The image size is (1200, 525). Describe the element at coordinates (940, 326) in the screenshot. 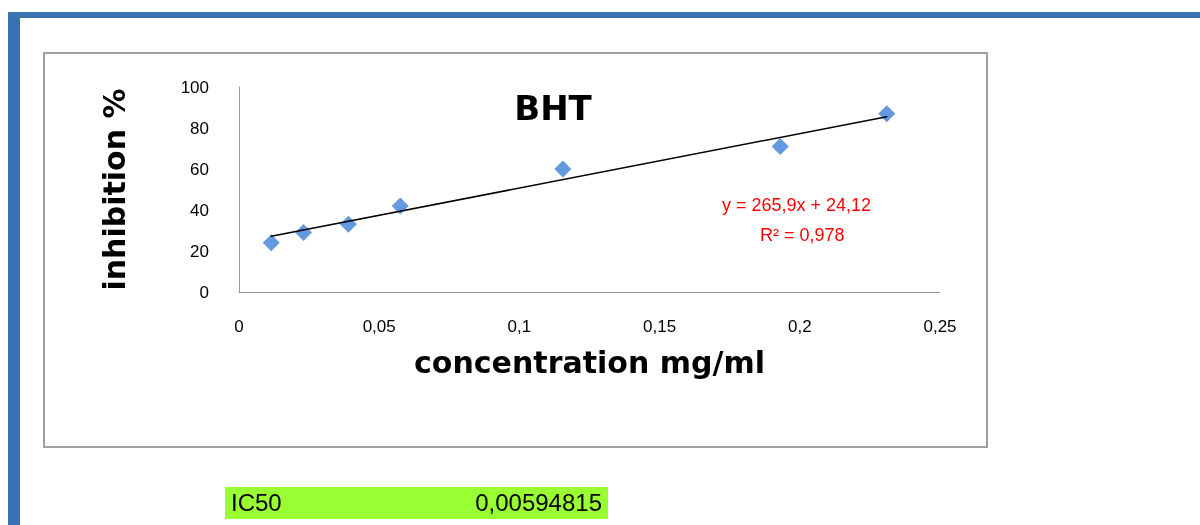

I see `x-tick-label: 0,25` at that location.